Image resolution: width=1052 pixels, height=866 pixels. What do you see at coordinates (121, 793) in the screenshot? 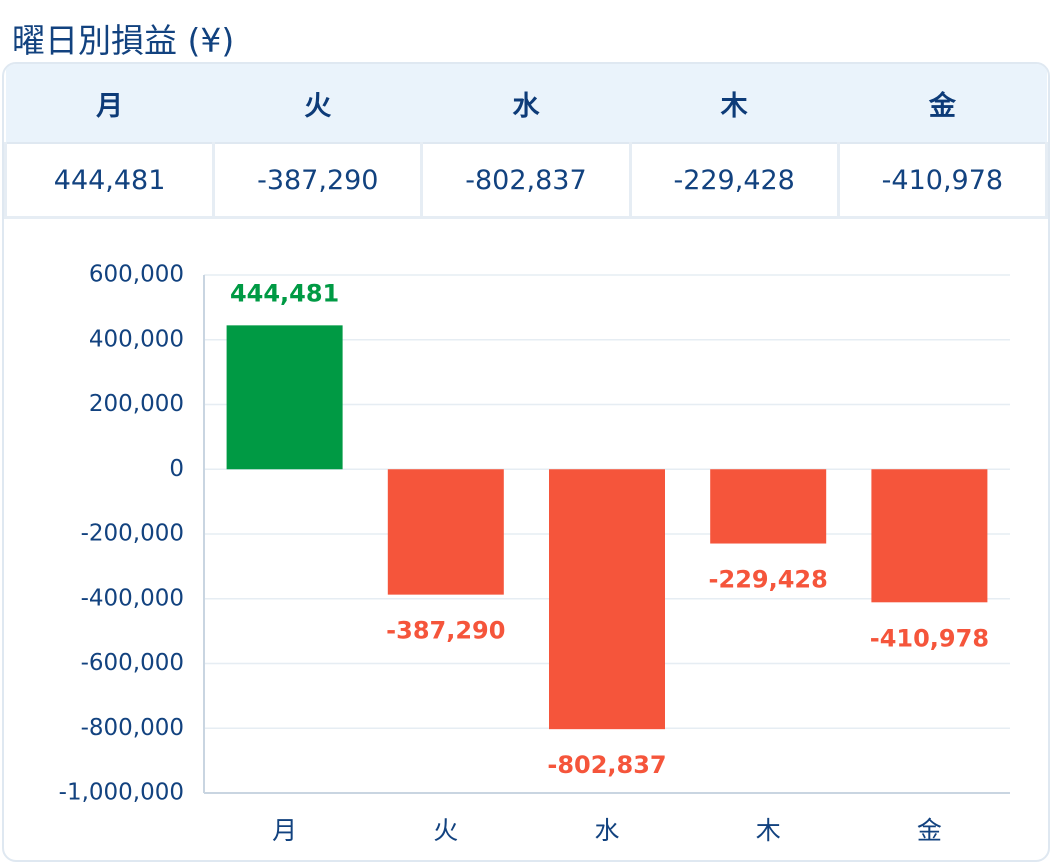
I see `y-tick-label: -1,000,000` at bounding box center [121, 793].